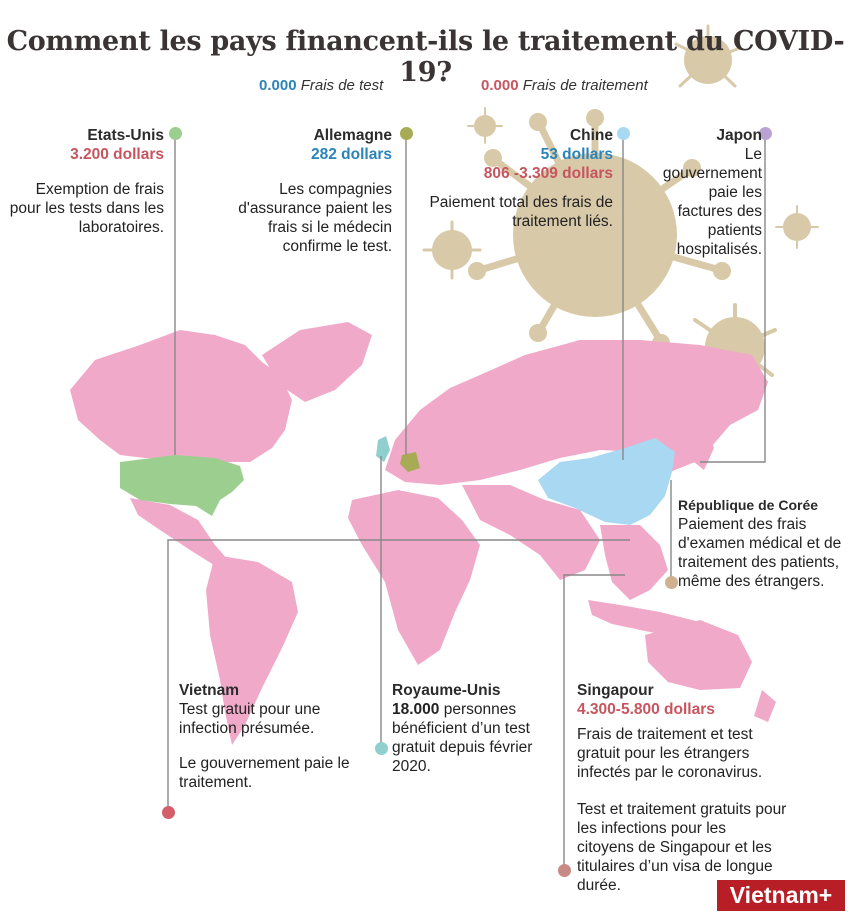 The width and height of the screenshot is (851, 921). What do you see at coordinates (406, 133) in the screenshot?
I see `germany-dot` at bounding box center [406, 133].